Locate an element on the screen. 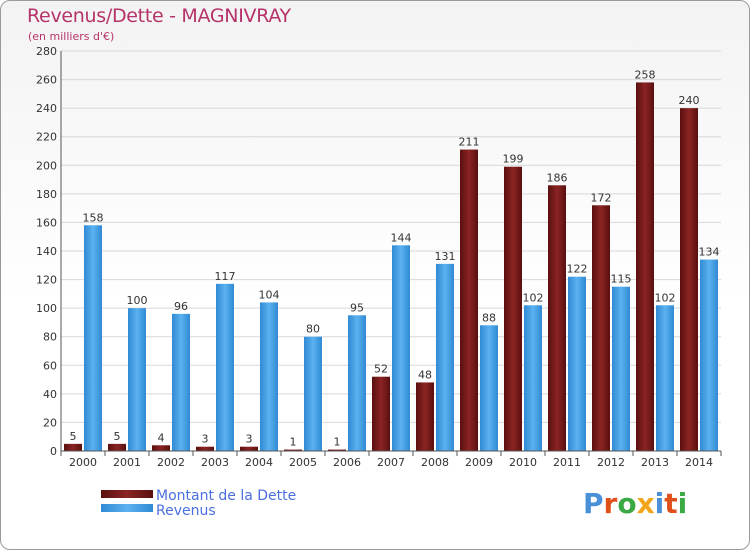 Image resolution: width=750 pixels, height=550 pixels. y-tick-label: 280 is located at coordinates (46, 51).